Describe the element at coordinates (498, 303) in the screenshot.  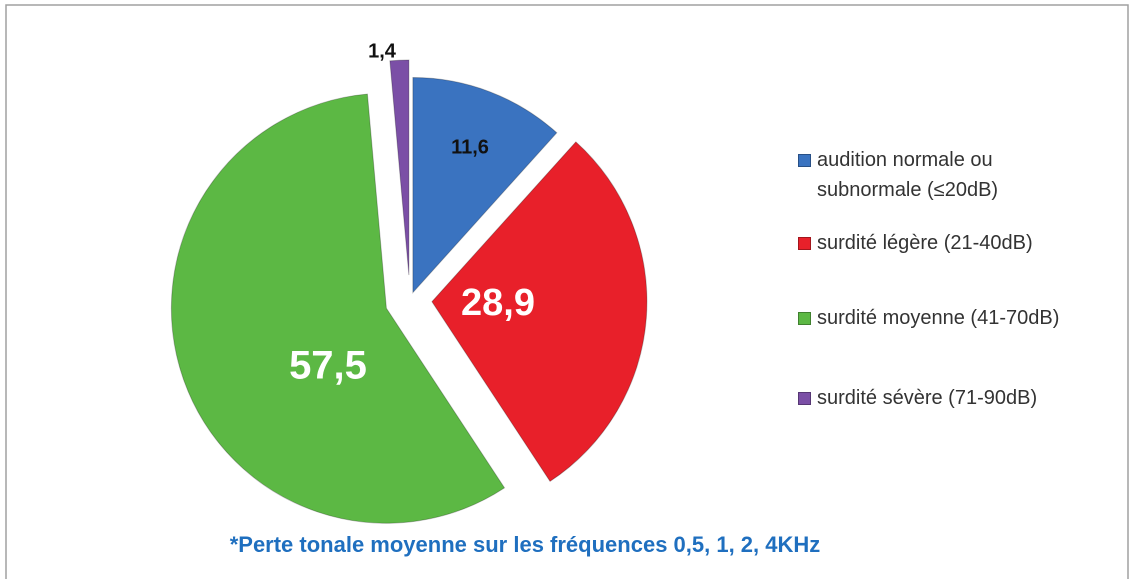
I see `data-label: 28,9` at that location.